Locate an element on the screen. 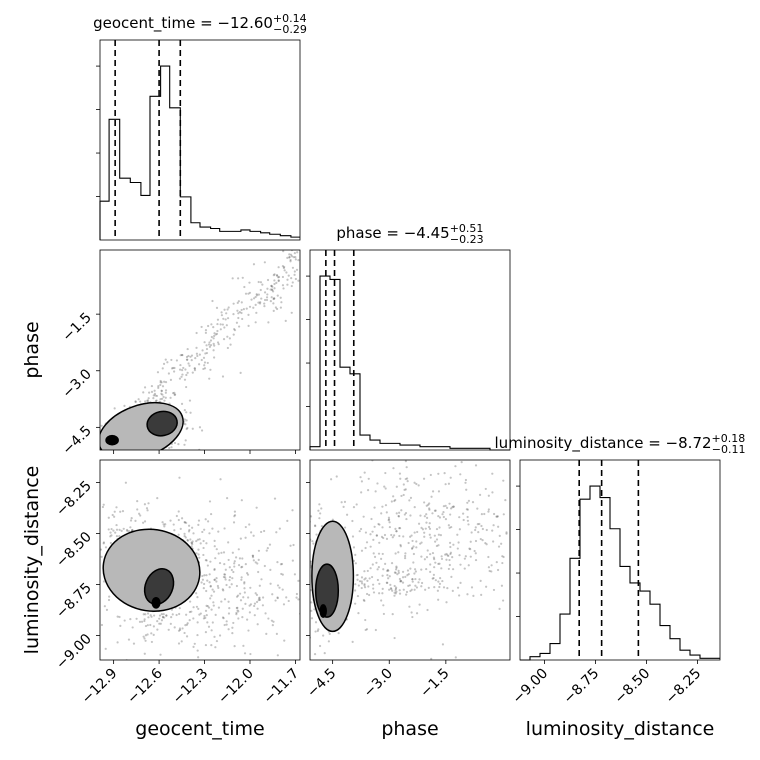 This screenshot has width=760, height=760. histogram-step is located at coordinates (199, 152).